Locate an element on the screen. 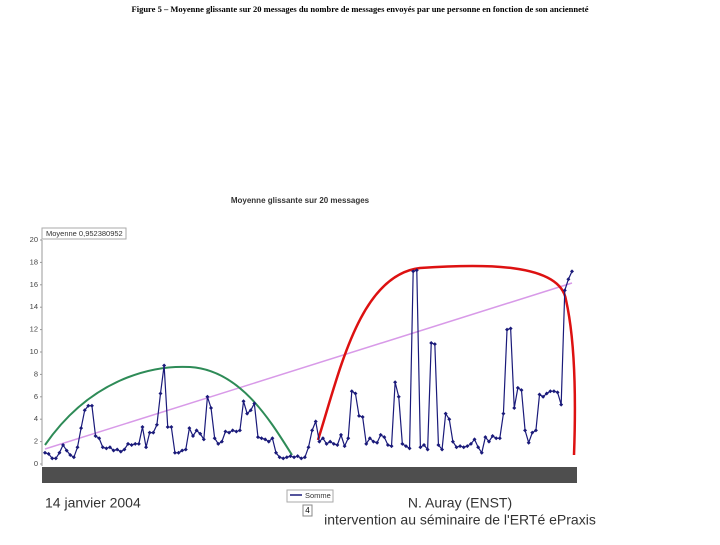 The height and width of the screenshot is (545, 720). y-tick-label: 2 is located at coordinates (36, 441).